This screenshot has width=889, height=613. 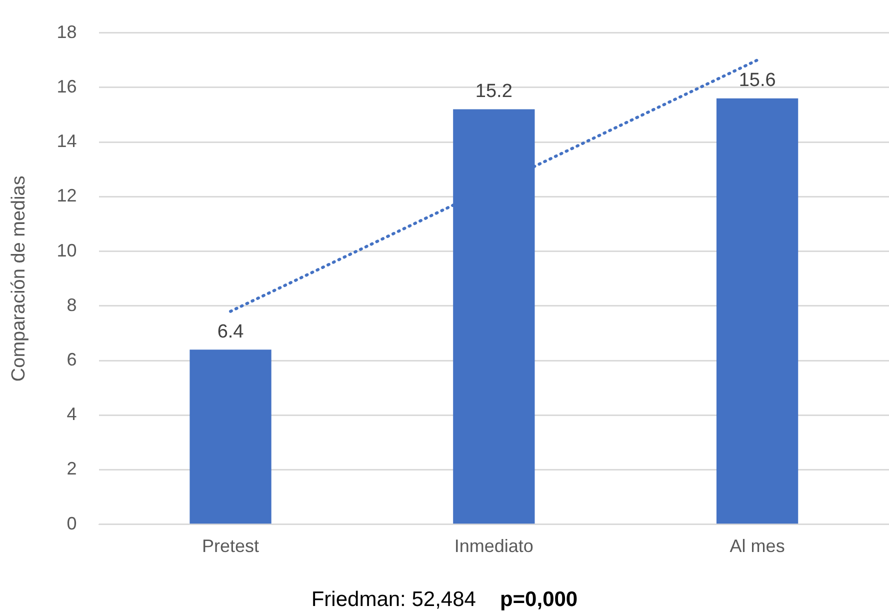 I want to click on y-tick-label: 10, so click(x=66, y=250).